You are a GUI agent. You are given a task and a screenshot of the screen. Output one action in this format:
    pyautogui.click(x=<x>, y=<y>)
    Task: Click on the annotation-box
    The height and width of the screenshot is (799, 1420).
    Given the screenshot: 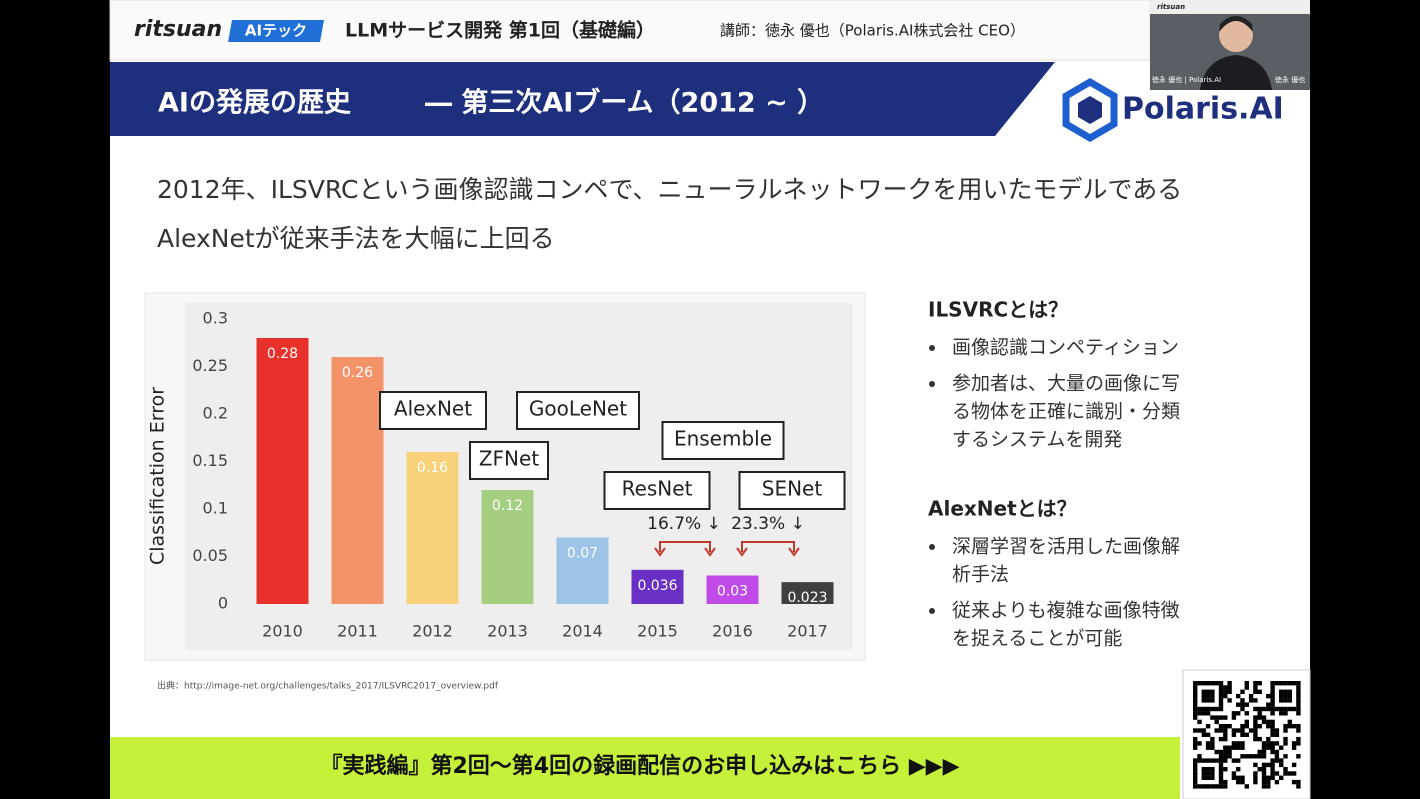 What is the action you would take?
    pyautogui.click(x=792, y=490)
    